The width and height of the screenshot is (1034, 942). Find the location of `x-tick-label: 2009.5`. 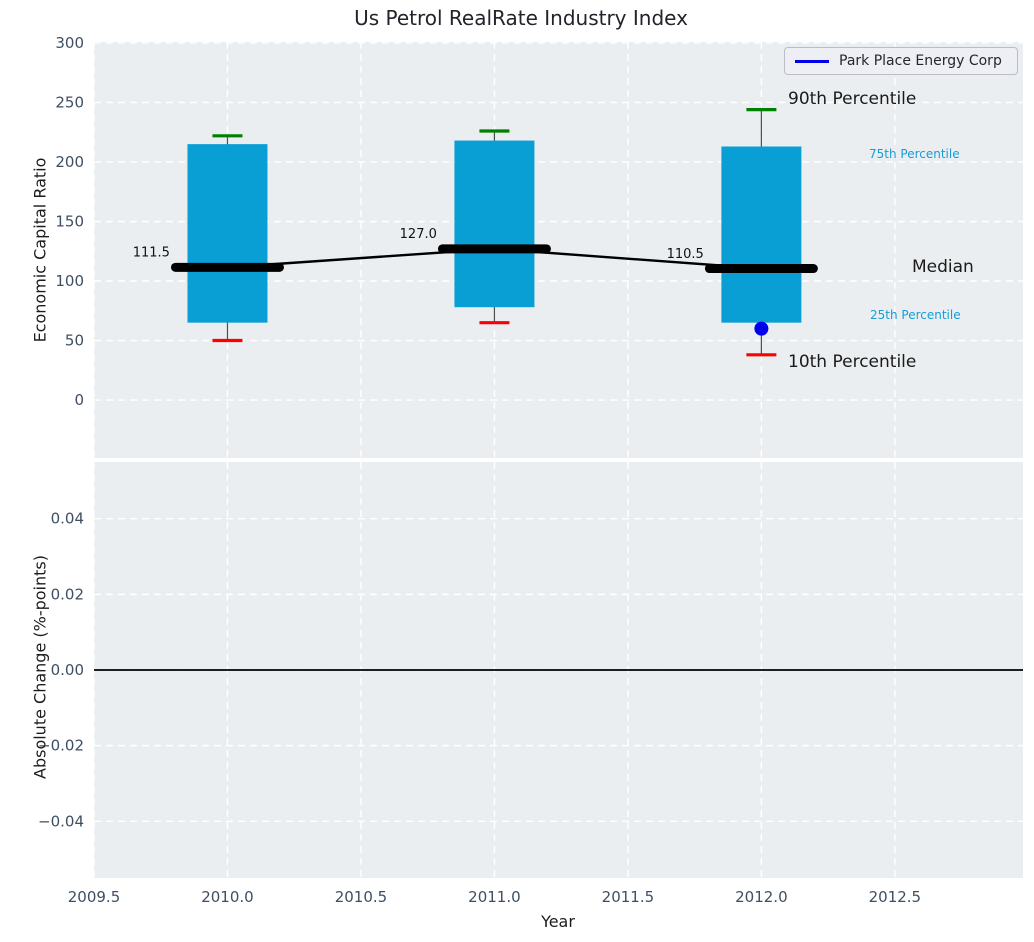

x-tick-label: 2009.5 is located at coordinates (94, 897).